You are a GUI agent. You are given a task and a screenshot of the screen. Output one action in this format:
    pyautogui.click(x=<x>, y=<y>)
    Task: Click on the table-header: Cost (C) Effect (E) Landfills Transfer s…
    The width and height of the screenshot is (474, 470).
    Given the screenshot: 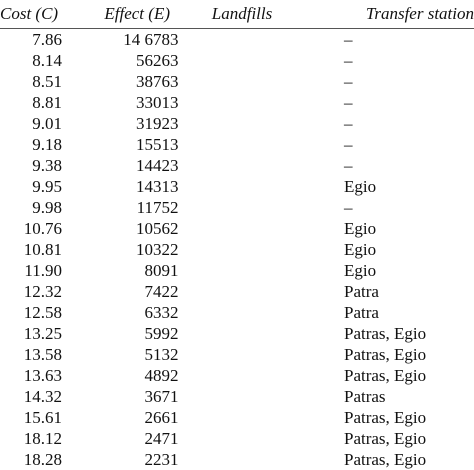 What is the action you would take?
    pyautogui.click(x=237, y=14)
    